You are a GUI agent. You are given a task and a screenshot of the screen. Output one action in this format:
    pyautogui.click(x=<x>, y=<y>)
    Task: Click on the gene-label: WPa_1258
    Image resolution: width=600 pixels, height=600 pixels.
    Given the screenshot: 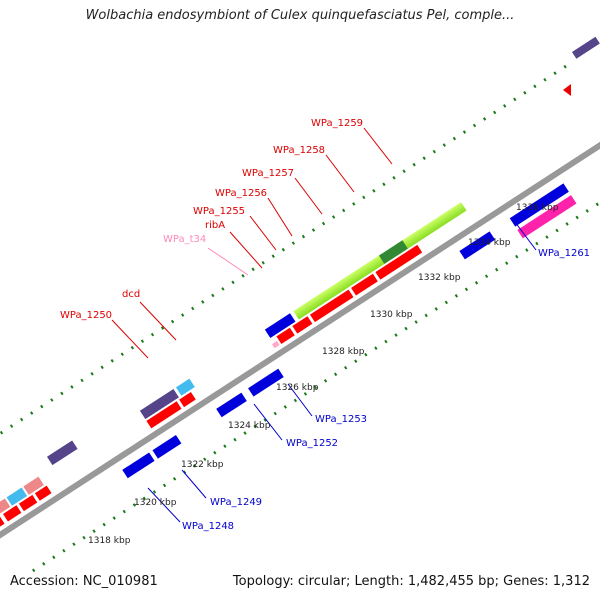 What is the action you would take?
    pyautogui.click(x=299, y=150)
    